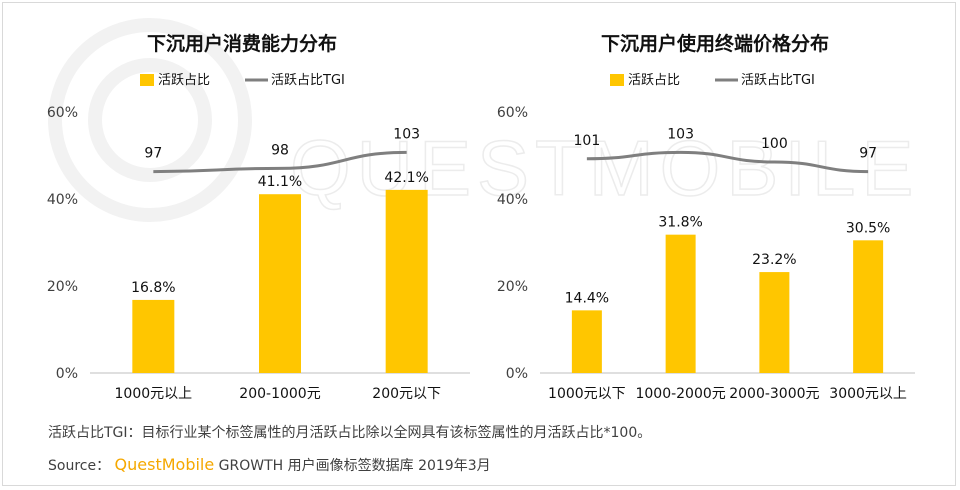  What do you see at coordinates (242, 43) in the screenshot?
I see `chart-title: 下沉用户消费能力分布` at bounding box center [242, 43].